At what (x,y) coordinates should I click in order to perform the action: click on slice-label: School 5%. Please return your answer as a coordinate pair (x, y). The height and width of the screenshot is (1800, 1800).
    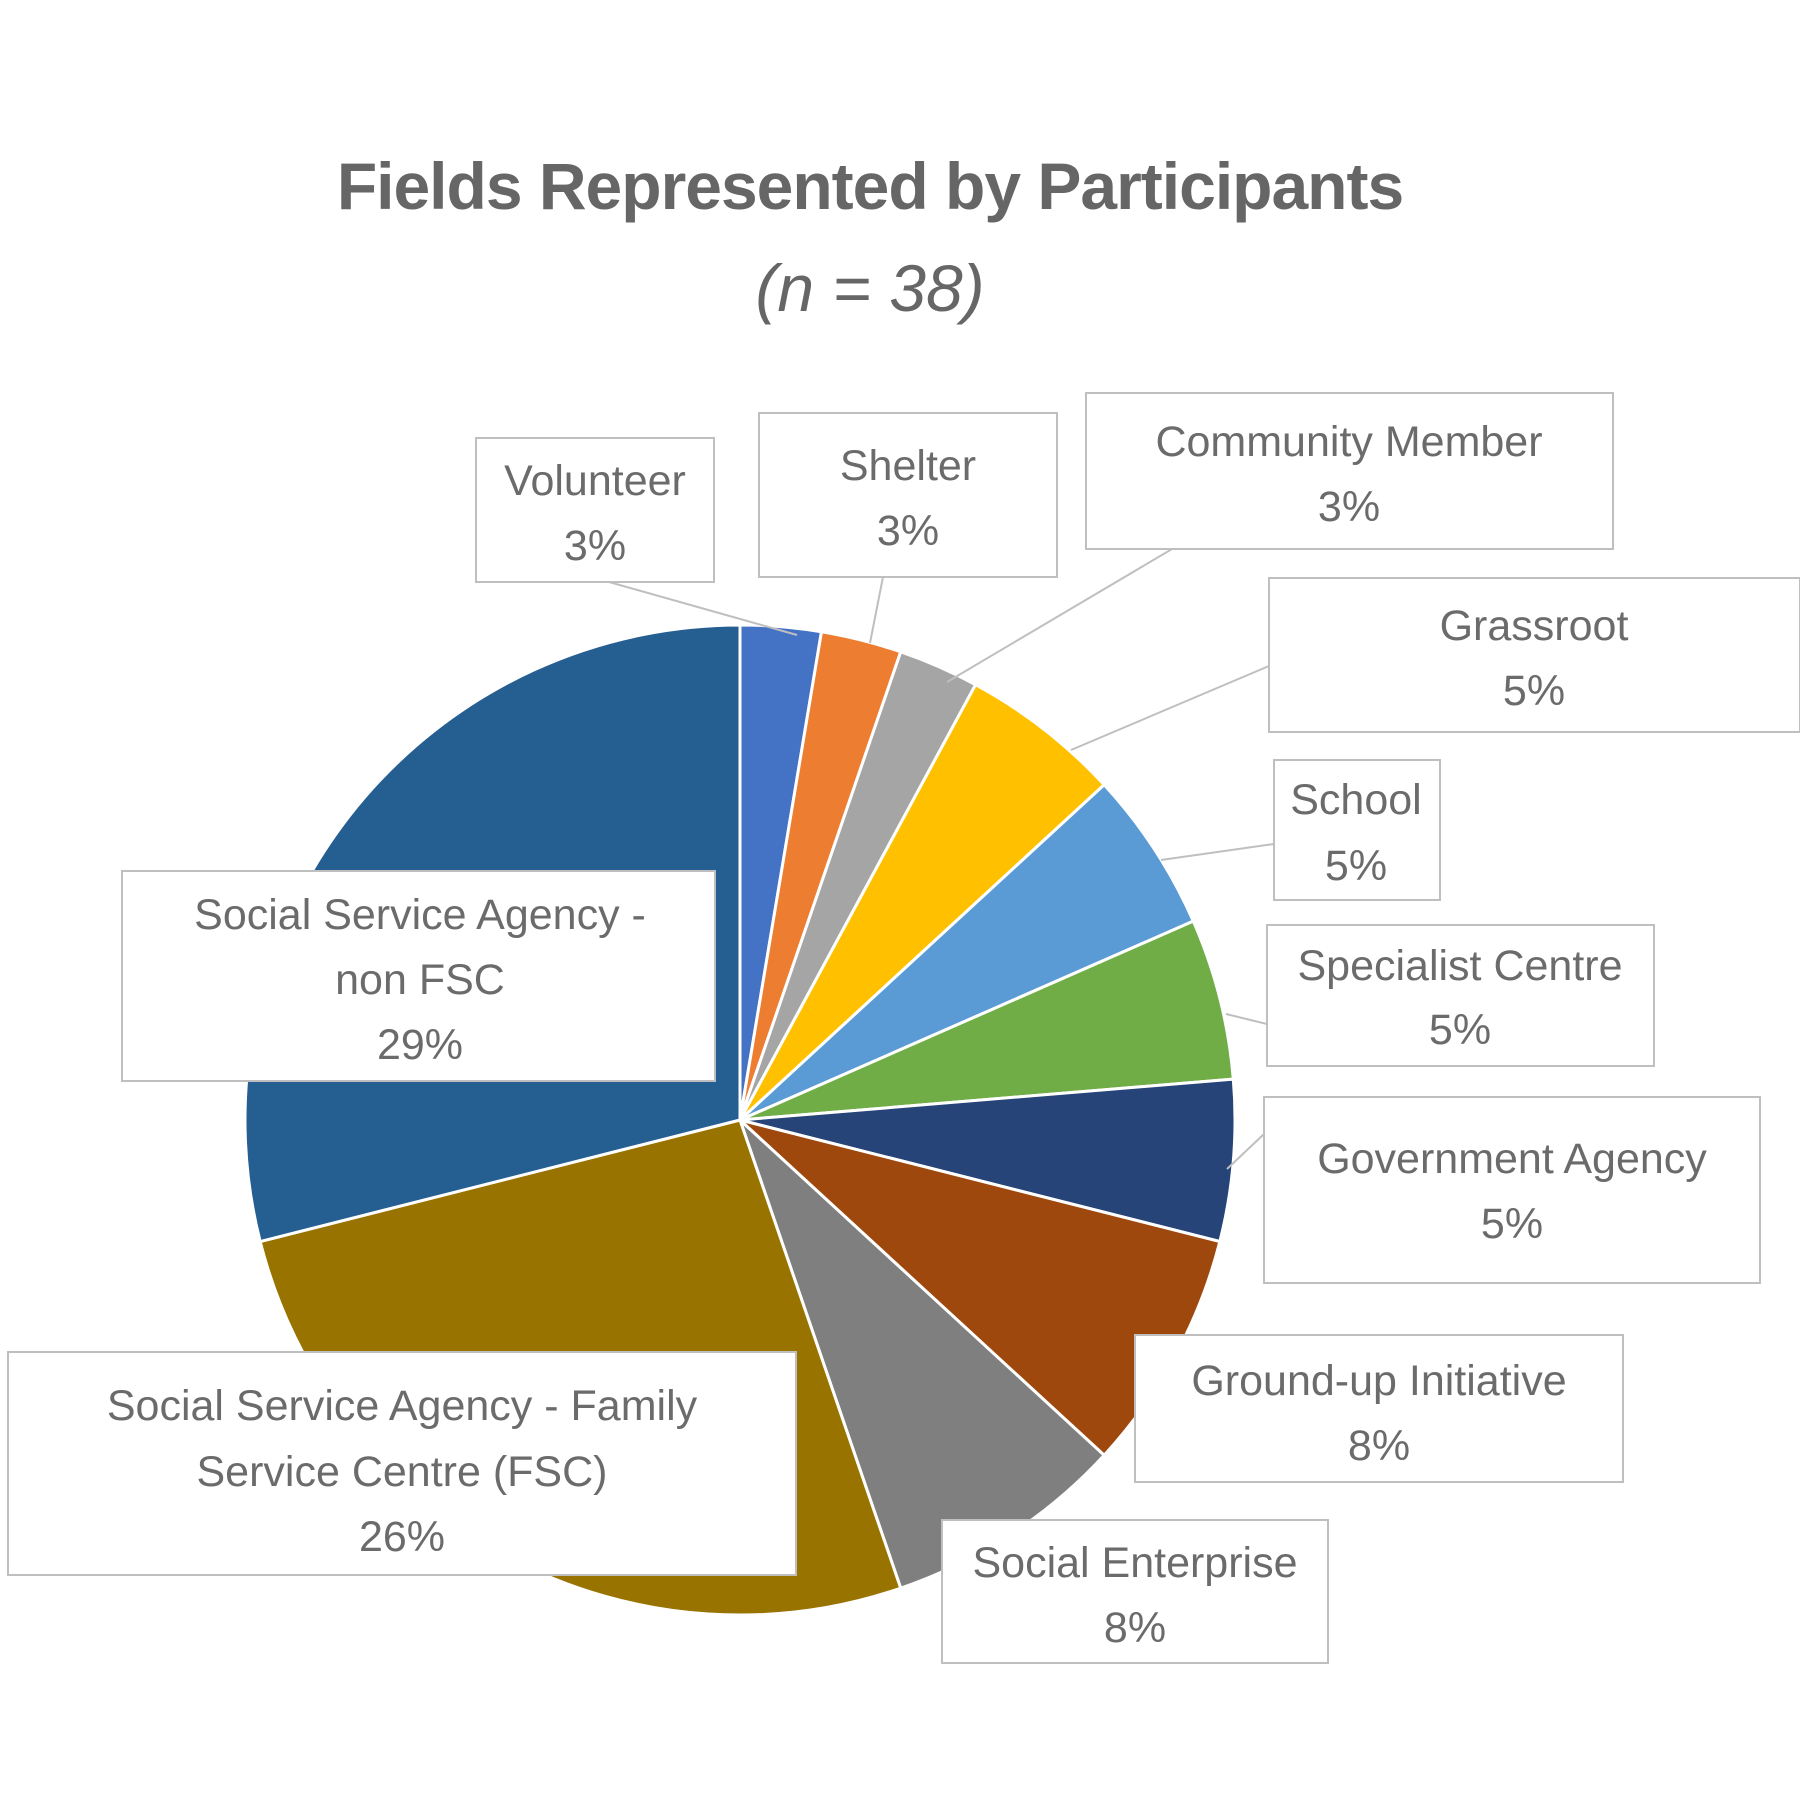
    Looking at the image, I should click on (1357, 830).